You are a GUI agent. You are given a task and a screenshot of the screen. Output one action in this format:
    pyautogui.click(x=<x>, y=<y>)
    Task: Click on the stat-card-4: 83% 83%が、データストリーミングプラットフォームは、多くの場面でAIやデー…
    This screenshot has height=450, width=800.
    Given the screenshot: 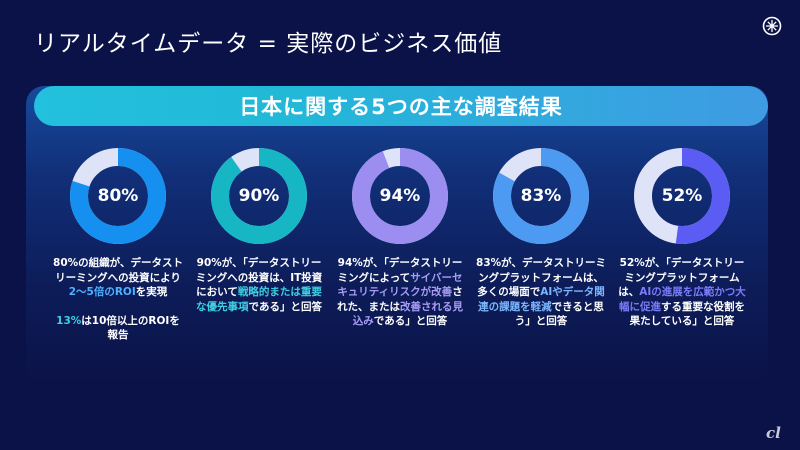 What is the action you would take?
    pyautogui.click(x=541, y=237)
    